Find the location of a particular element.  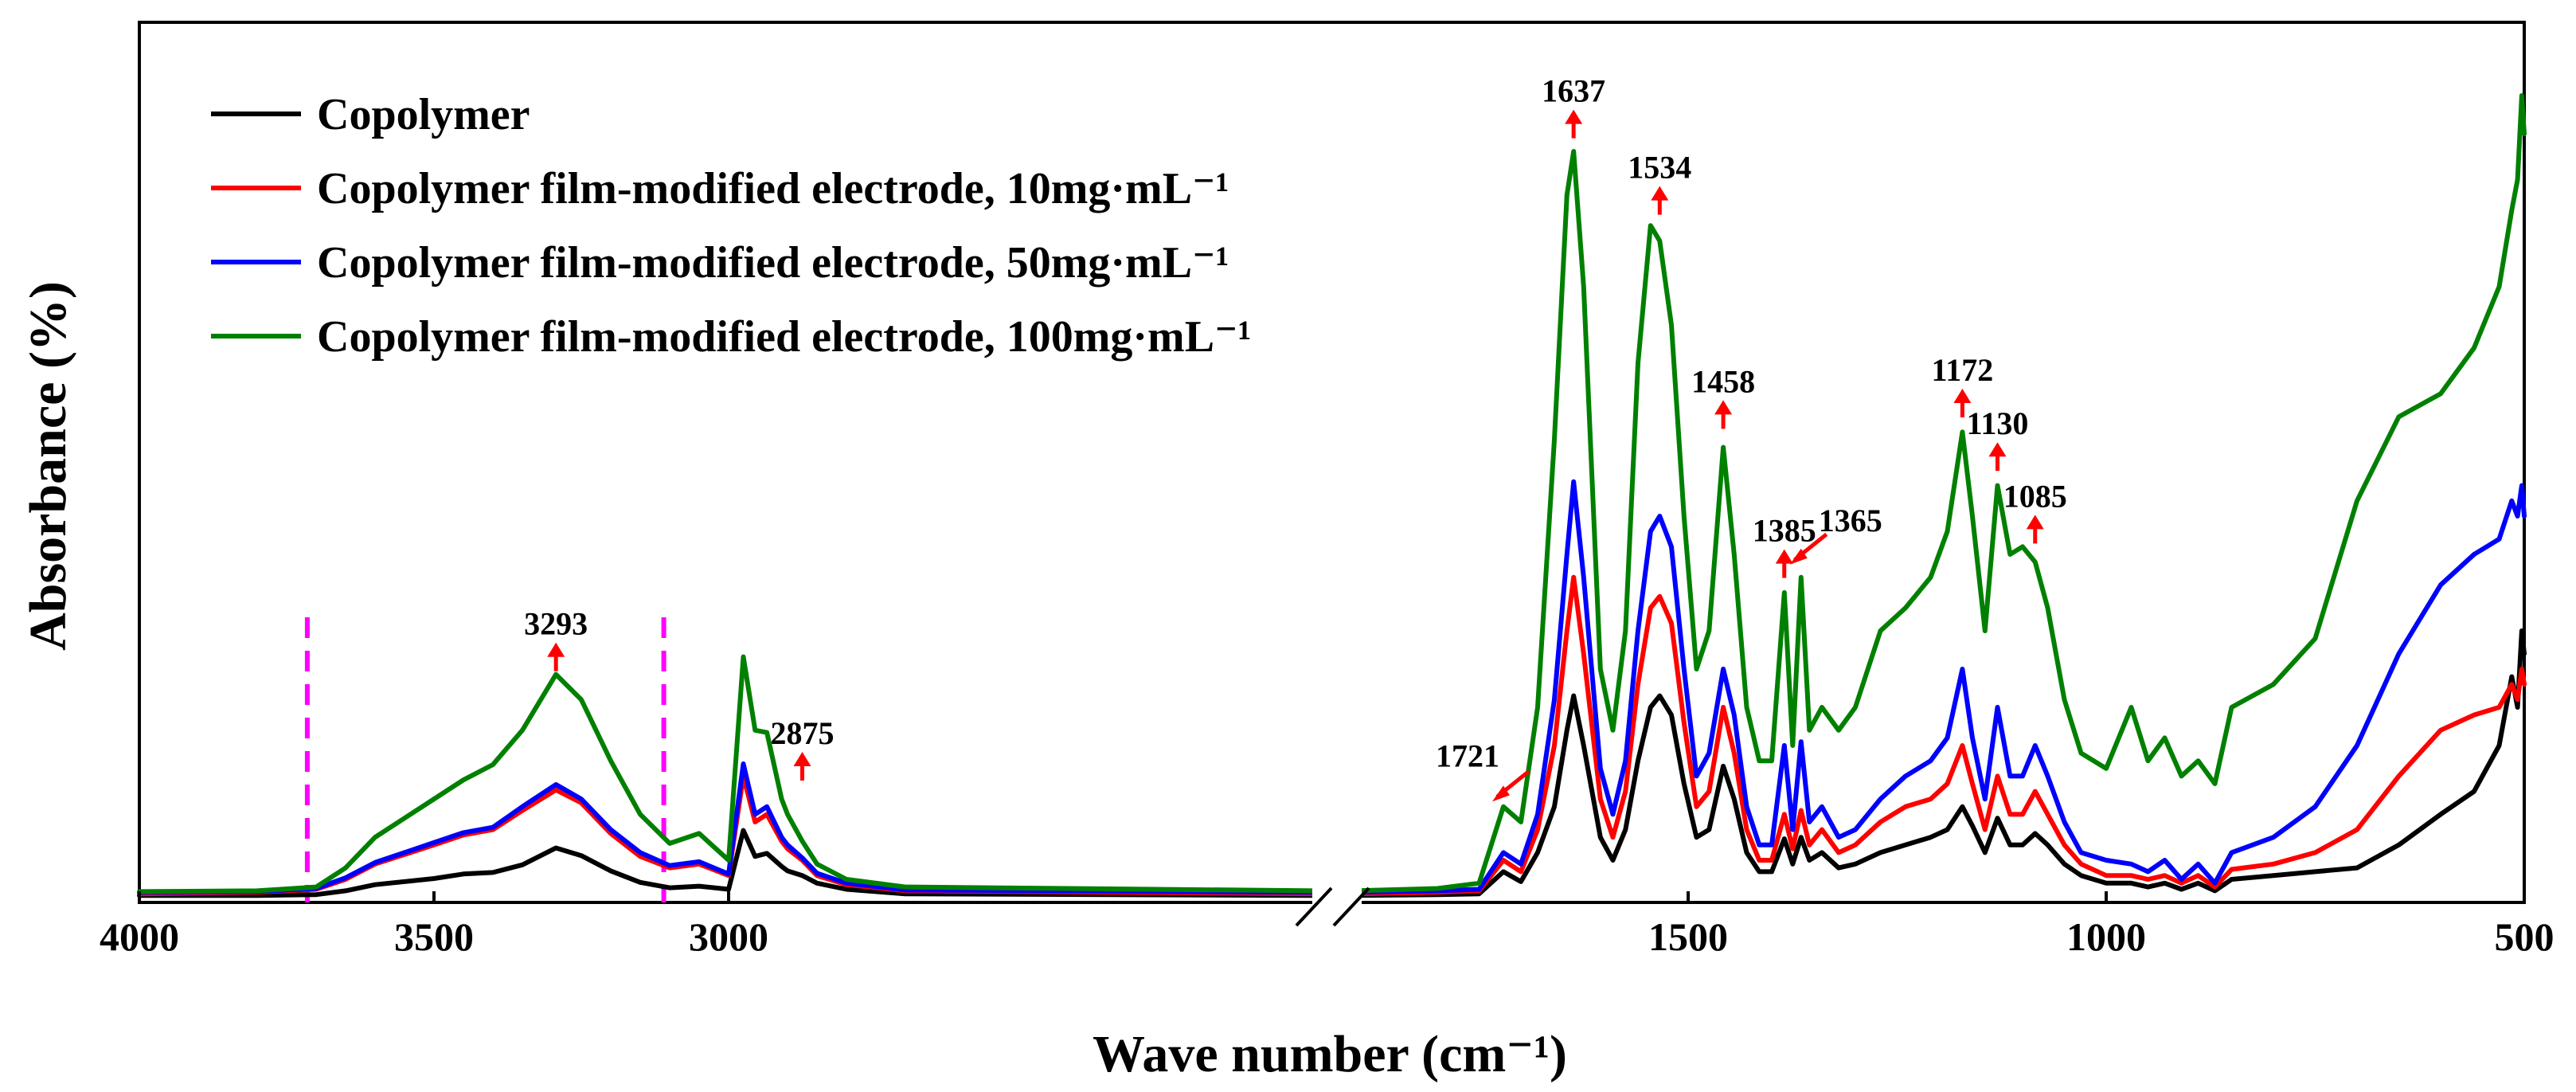

peak-annotation-1637: 1637 is located at coordinates (1573, 106).